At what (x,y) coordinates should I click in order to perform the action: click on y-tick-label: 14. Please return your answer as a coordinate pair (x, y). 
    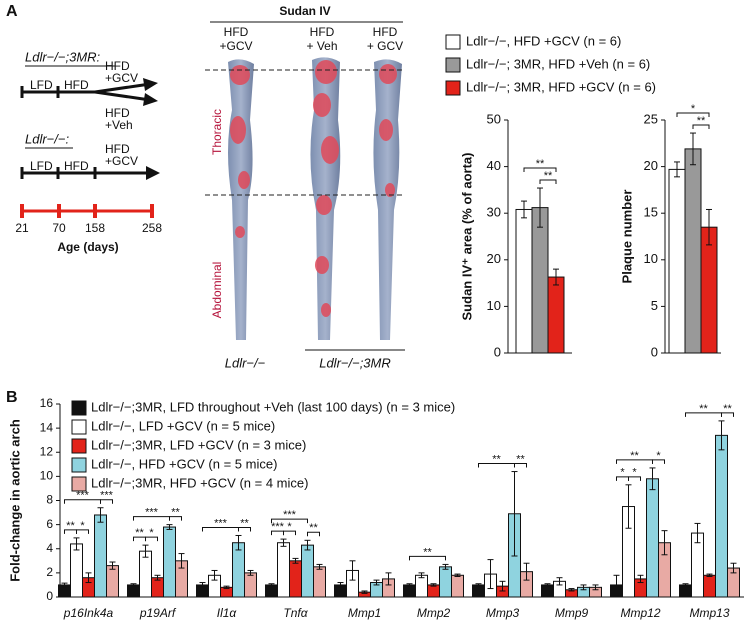
    Looking at the image, I should click on (47, 427).